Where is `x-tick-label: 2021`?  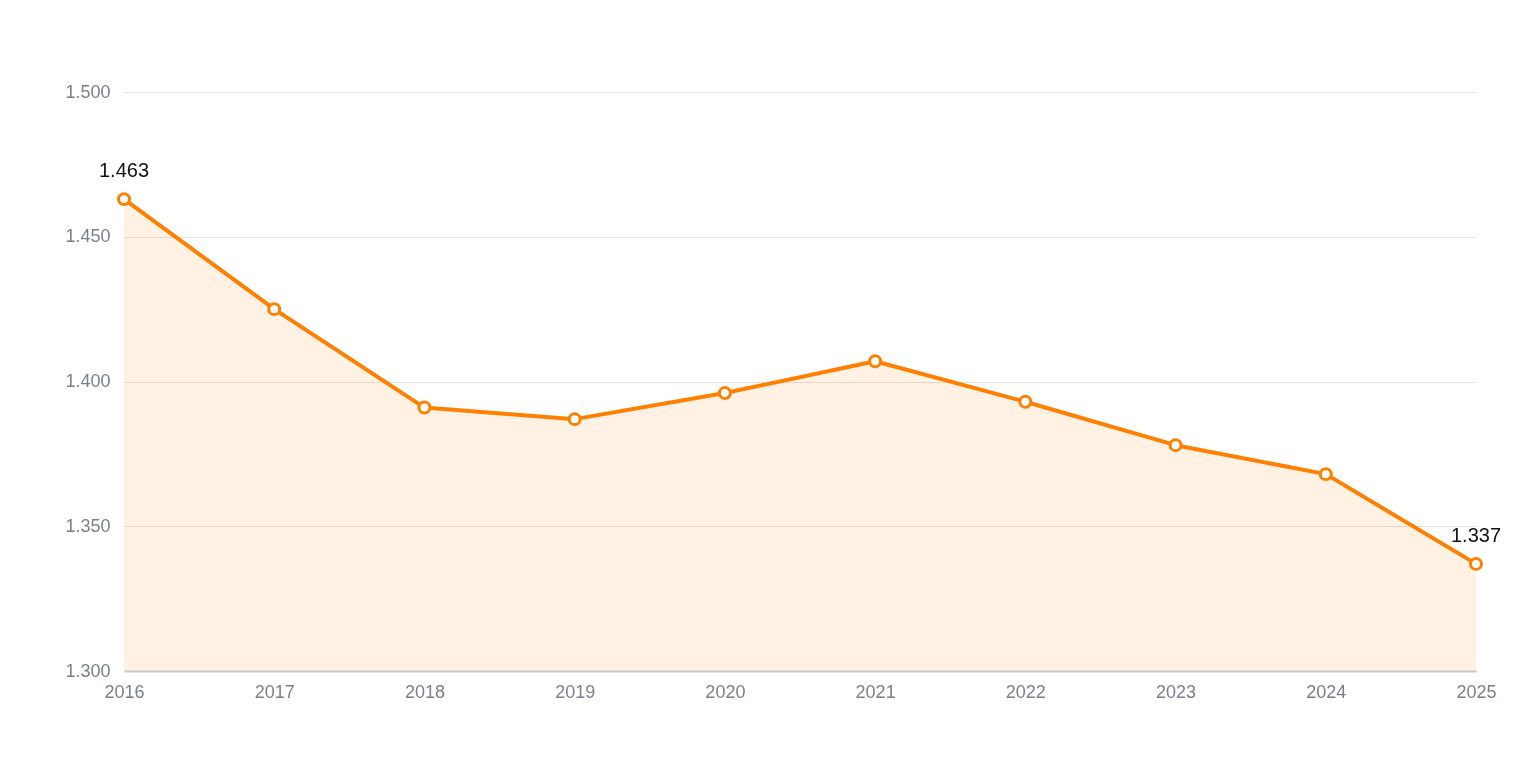
x-tick-label: 2021 is located at coordinates (875, 691).